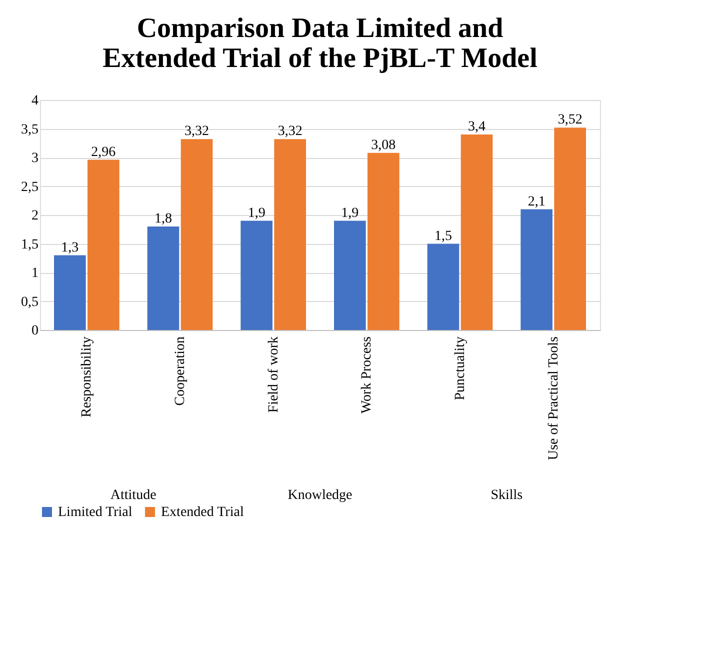 The height and width of the screenshot is (648, 711). Describe the element at coordinates (103, 152) in the screenshot. I see `data-label: 2,96` at that location.